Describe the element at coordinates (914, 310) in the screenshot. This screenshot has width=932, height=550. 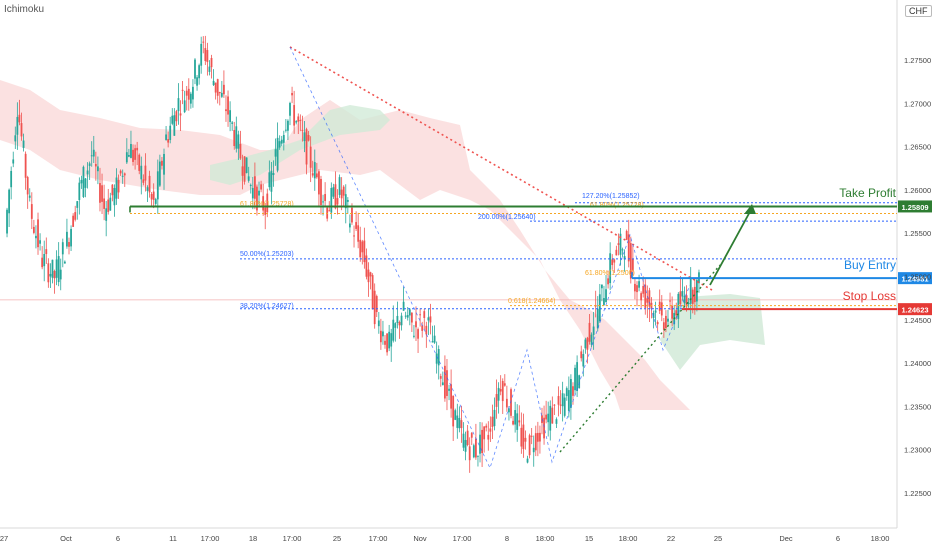
I see `stop-loss-price-value: 1.24623` at that location.